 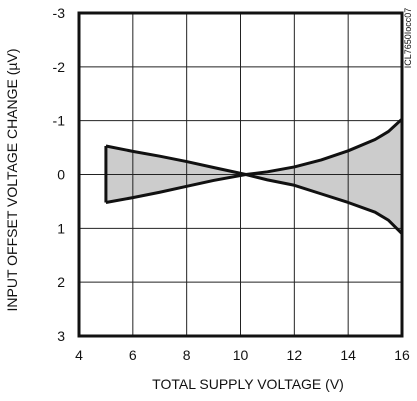 What do you see at coordinates (248, 384) in the screenshot?
I see `x-axis-label: TOTAL SUPPLY VOLTAGE (V)` at bounding box center [248, 384].